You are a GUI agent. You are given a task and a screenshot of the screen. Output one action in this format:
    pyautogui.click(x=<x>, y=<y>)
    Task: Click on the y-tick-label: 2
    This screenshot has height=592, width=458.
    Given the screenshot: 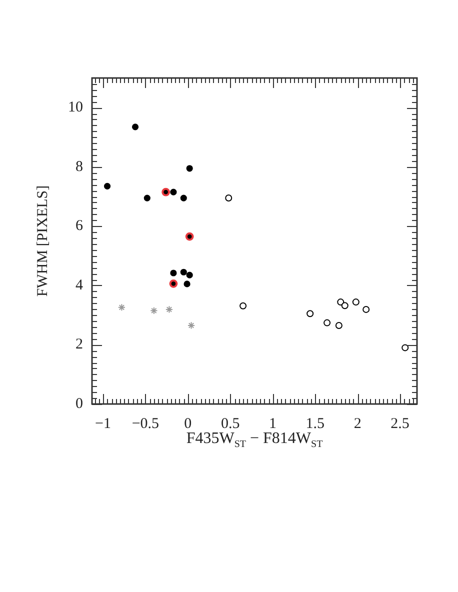 What is the action you would take?
    pyautogui.click(x=79, y=344)
    